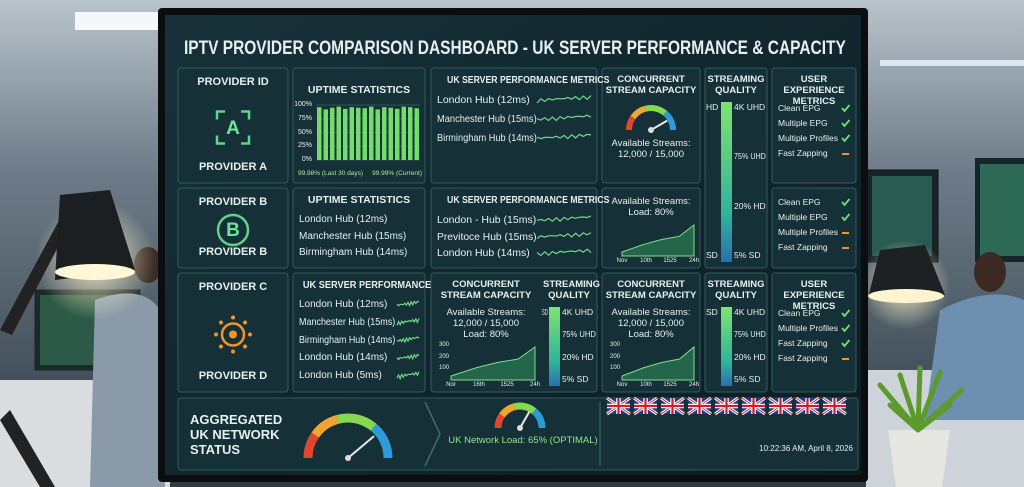 The image size is (1024, 487). What do you see at coordinates (233, 252) in the screenshot?
I see `provider-name: PROVIDER B` at bounding box center [233, 252].